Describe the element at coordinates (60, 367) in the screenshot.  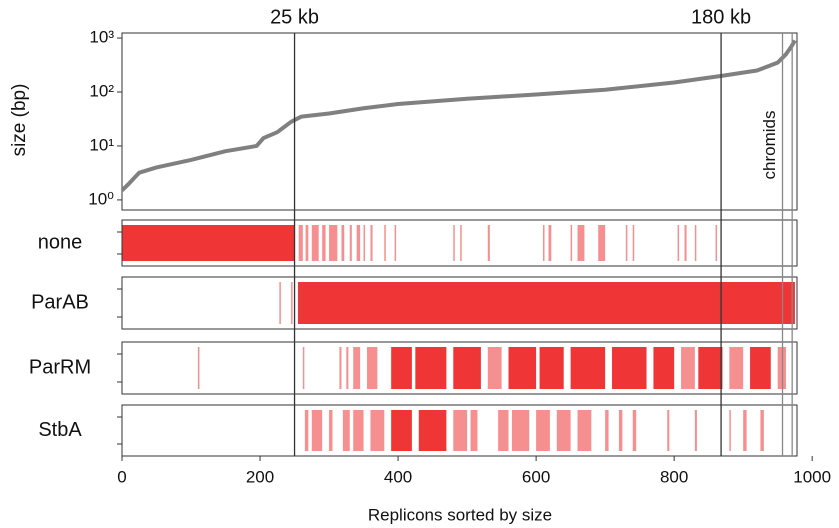
I see `track-label: ParRM` at that location.